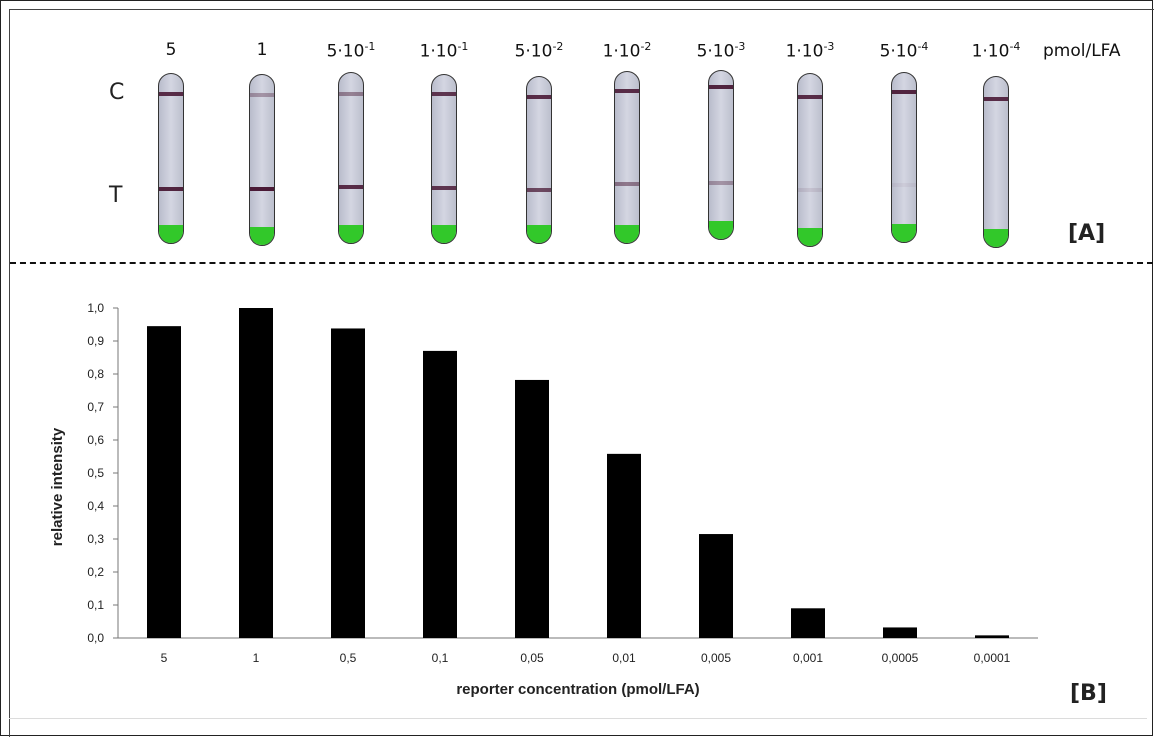  Describe the element at coordinates (578, 651) in the screenshot. I see `x-axis: 5 1 0,5 0,1 0,05 0,01 0,005 0,001 0,0005 0,0001` at that location.